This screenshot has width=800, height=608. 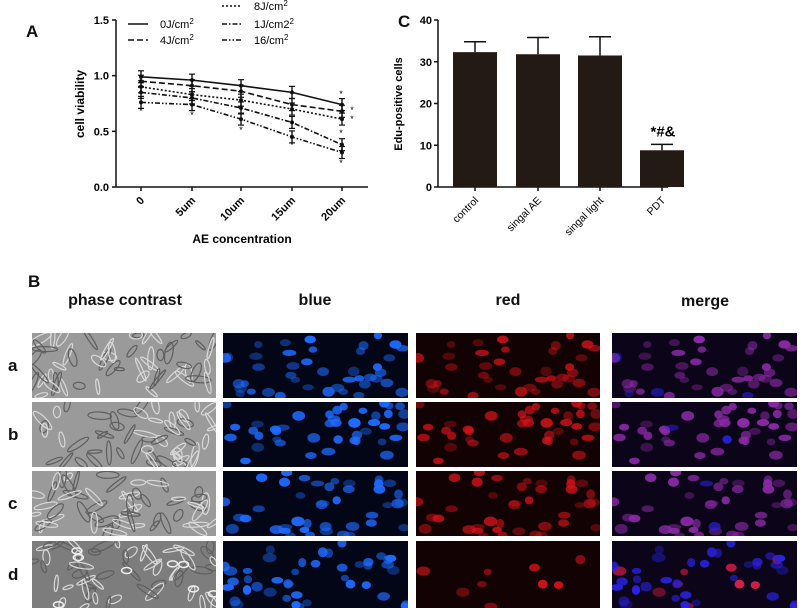 What do you see at coordinates (34, 281) in the screenshot?
I see `panel-label-b: B` at bounding box center [34, 281].